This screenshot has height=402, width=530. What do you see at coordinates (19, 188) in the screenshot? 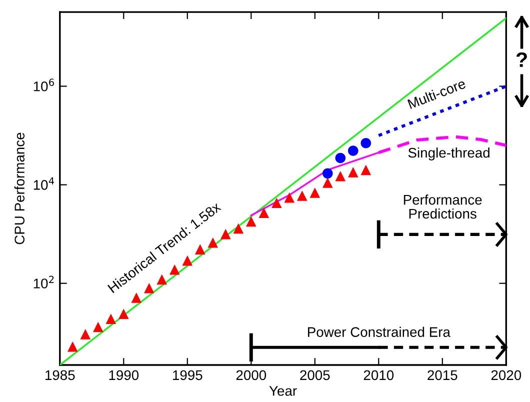
I see `y-axis-title: CPU Performance` at bounding box center [19, 188].